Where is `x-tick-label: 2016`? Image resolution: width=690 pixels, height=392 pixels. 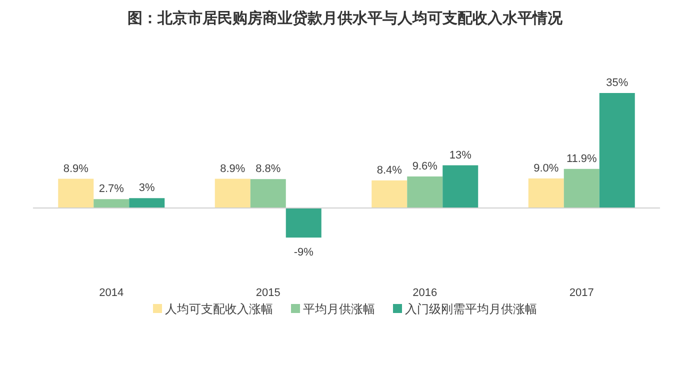 x-tick-label: 2016 is located at coordinates (425, 293).